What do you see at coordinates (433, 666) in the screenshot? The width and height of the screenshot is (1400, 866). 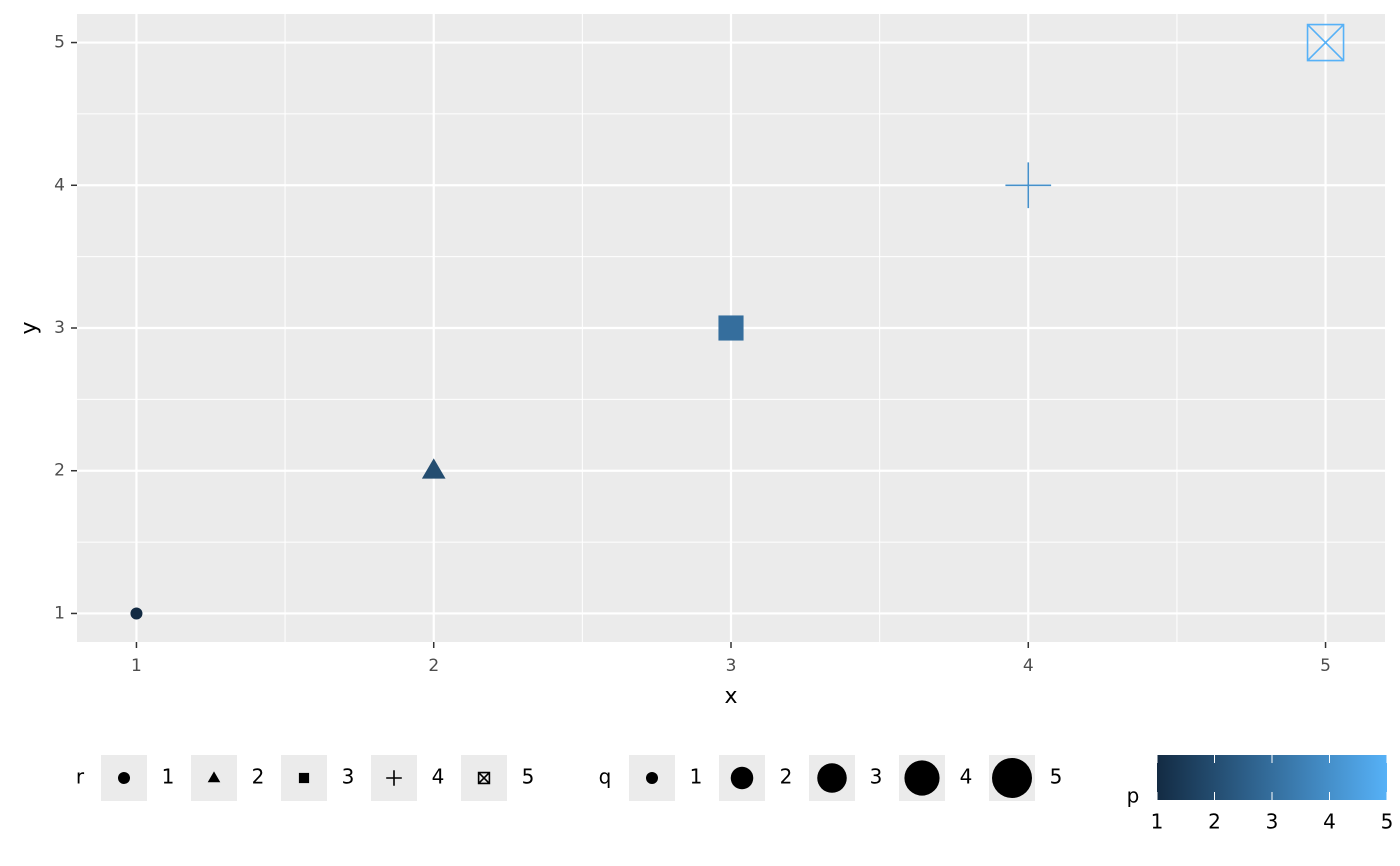 I see `x-tick-label: 2` at bounding box center [433, 666].